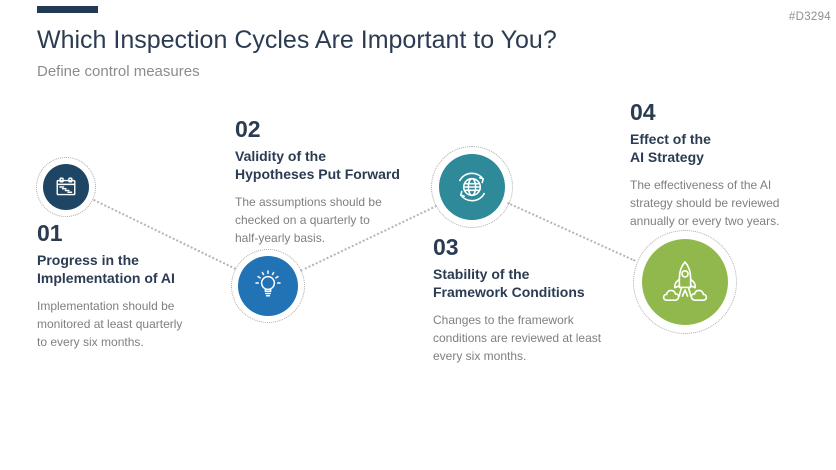 This screenshot has height=470, width=836. What do you see at coordinates (670, 148) in the screenshot?
I see `item-title: Effect of the AI Strategy` at bounding box center [670, 148].